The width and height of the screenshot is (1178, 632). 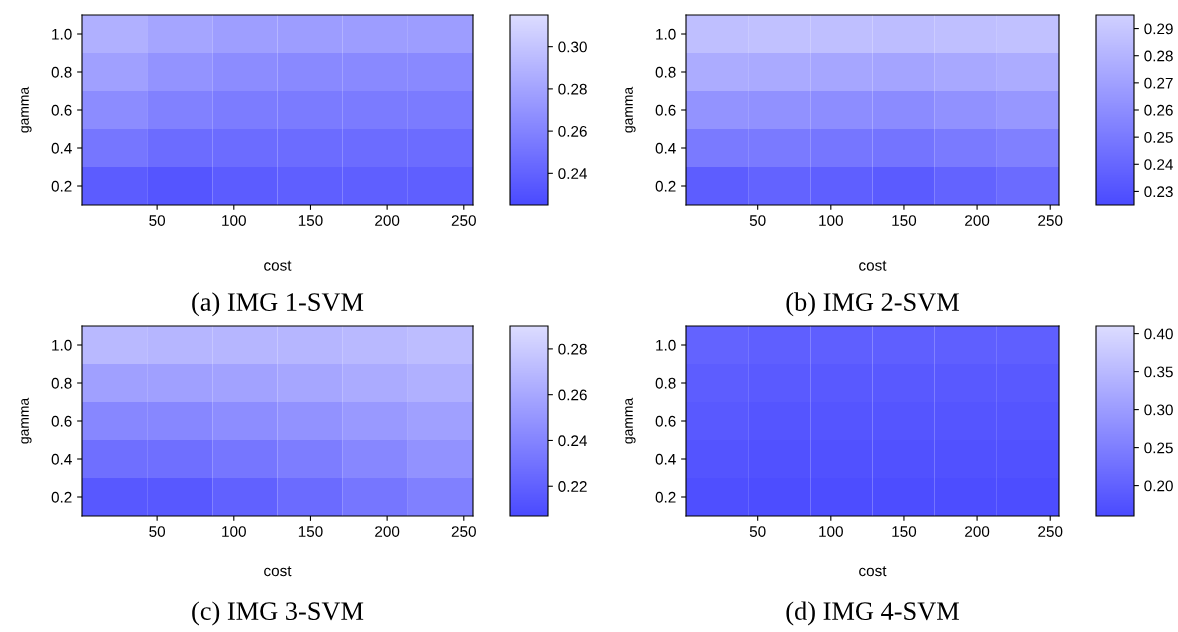 I want to click on color-bar-label: 0.22, so click(x=572, y=486).